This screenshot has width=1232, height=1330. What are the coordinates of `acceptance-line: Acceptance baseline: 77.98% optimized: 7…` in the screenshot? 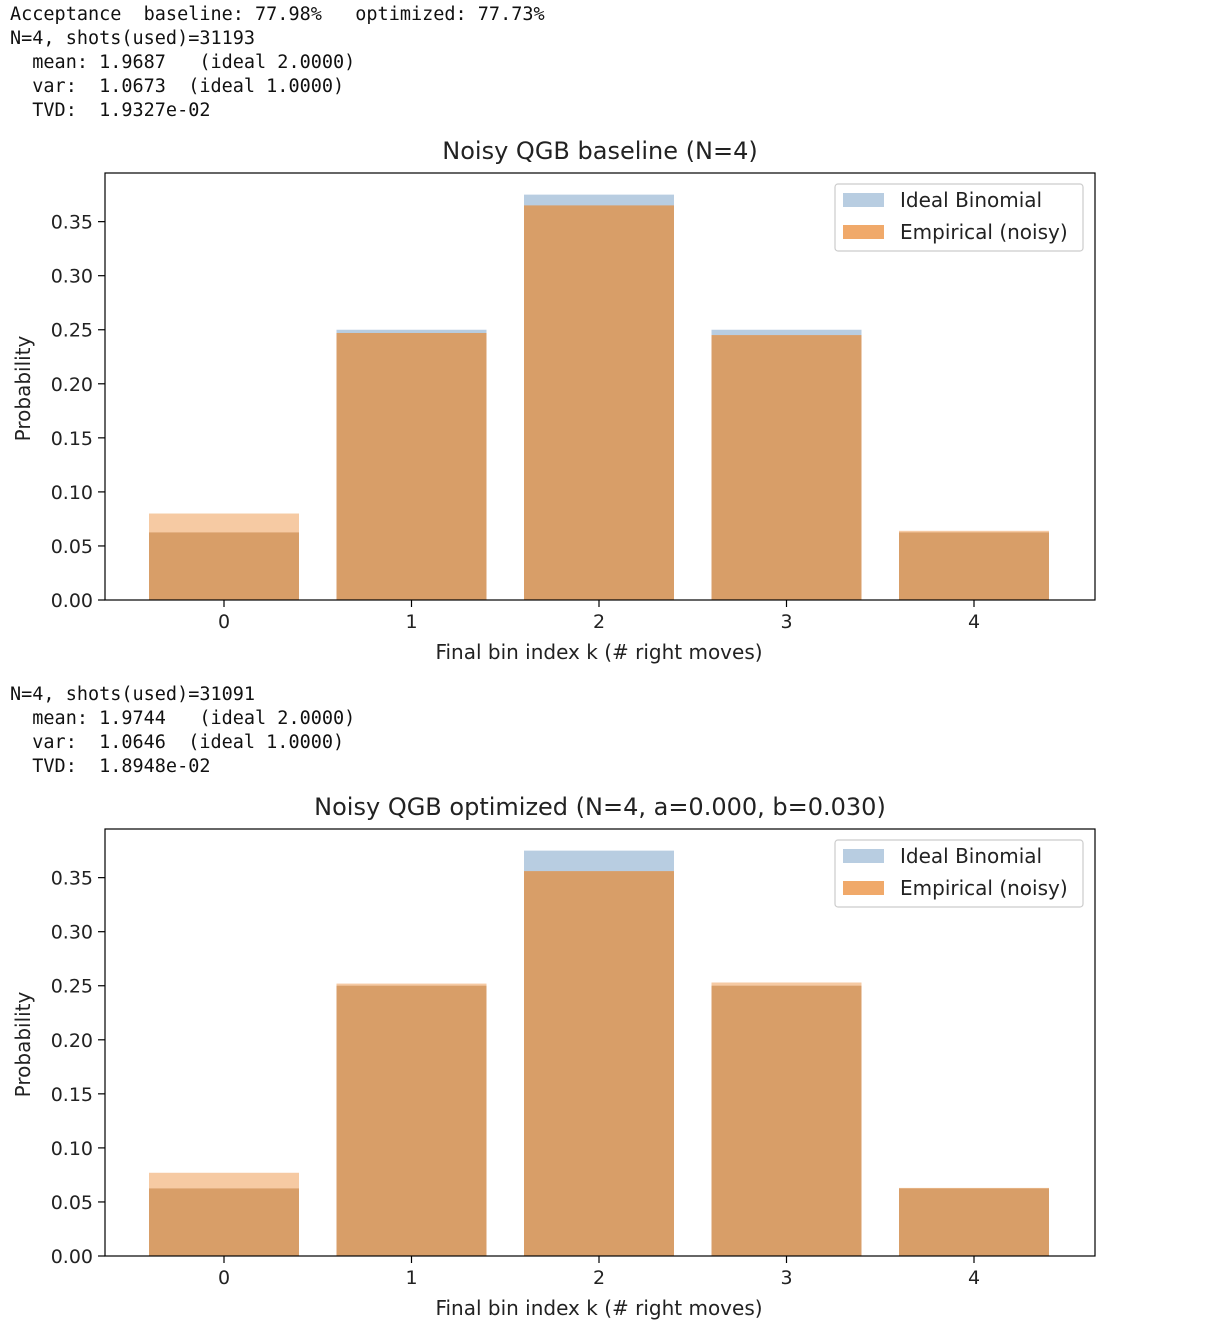 It's located at (277, 14).